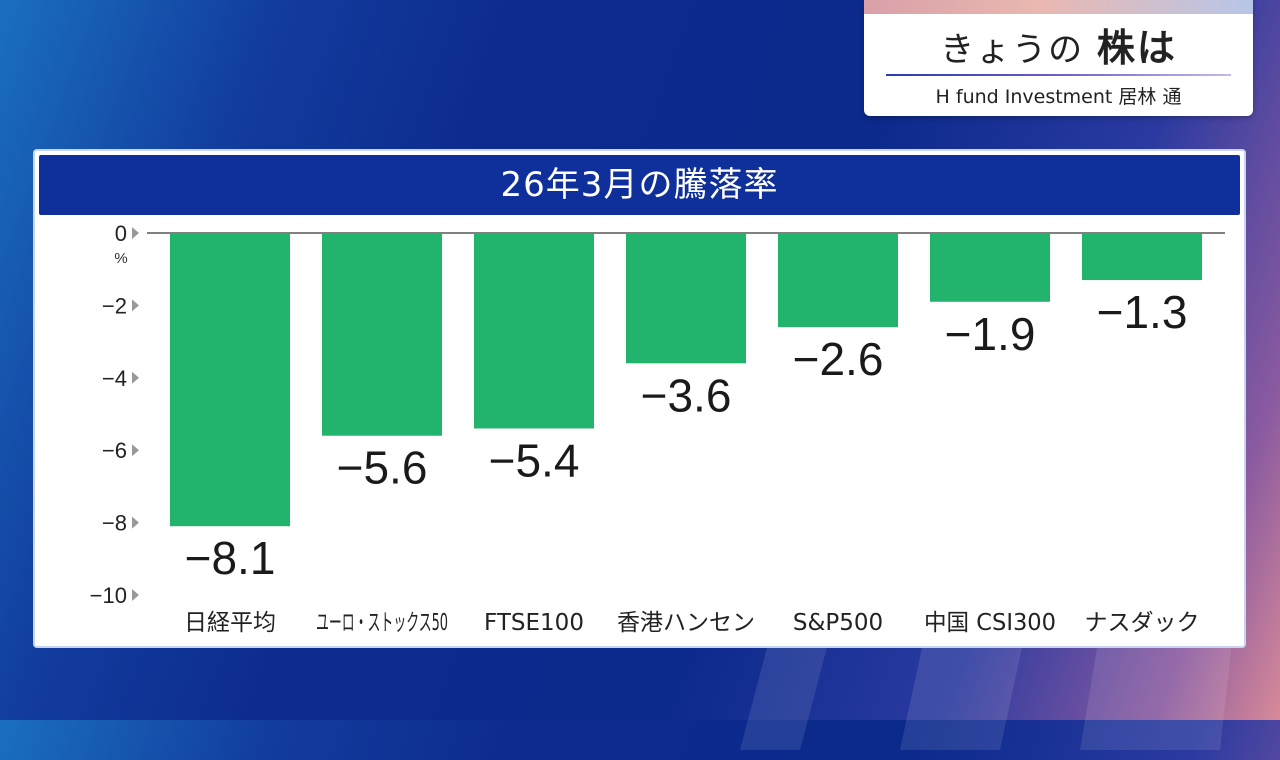  Describe the element at coordinates (1142, 312) in the screenshot. I see `value-label: −1.3` at that location.